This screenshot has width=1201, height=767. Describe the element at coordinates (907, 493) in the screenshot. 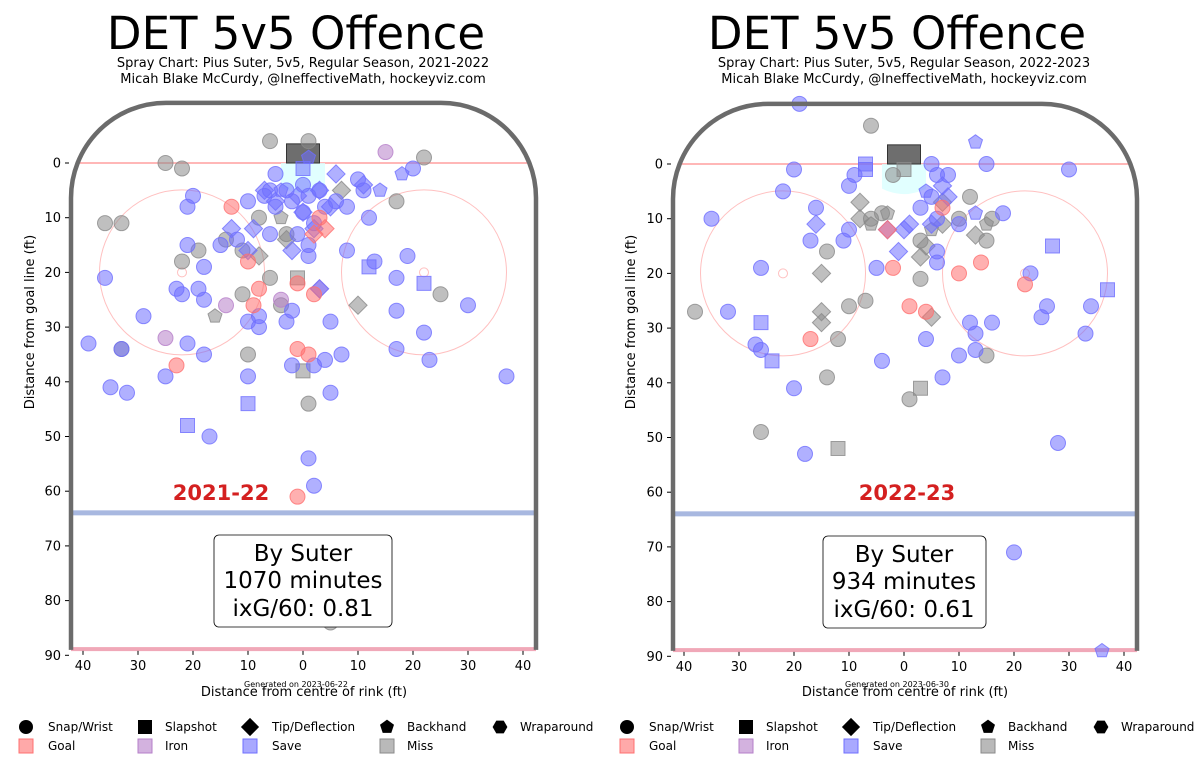

I see `season-label: 2022-23` at that location.